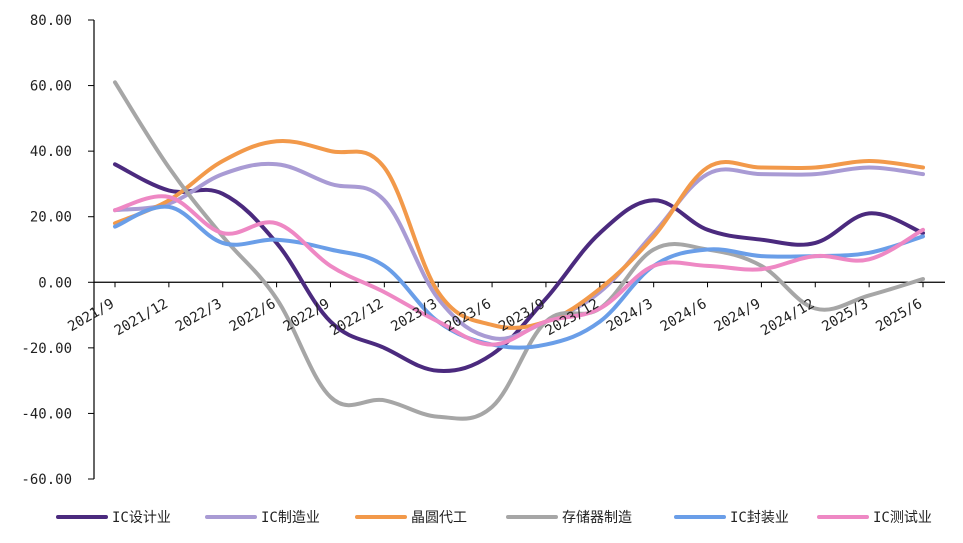 The height and width of the screenshot is (543, 963). Describe the element at coordinates (899, 315) in the screenshot. I see `x-tick-label: 2025/6` at that location.